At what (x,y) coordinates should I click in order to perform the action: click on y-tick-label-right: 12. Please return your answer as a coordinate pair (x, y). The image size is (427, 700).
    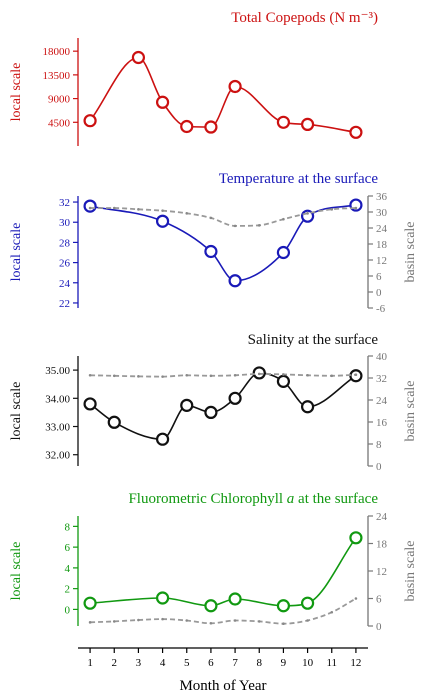
    Looking at the image, I should click on (381, 261).